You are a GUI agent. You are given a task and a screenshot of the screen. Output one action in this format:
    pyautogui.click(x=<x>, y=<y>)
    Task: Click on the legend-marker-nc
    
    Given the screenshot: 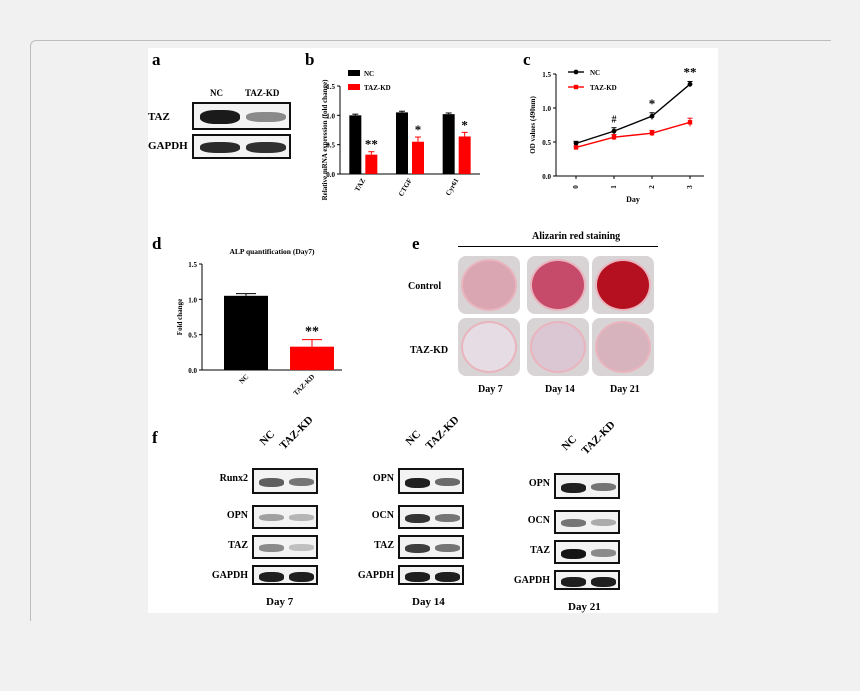 What is the action you would take?
    pyautogui.click(x=576, y=72)
    